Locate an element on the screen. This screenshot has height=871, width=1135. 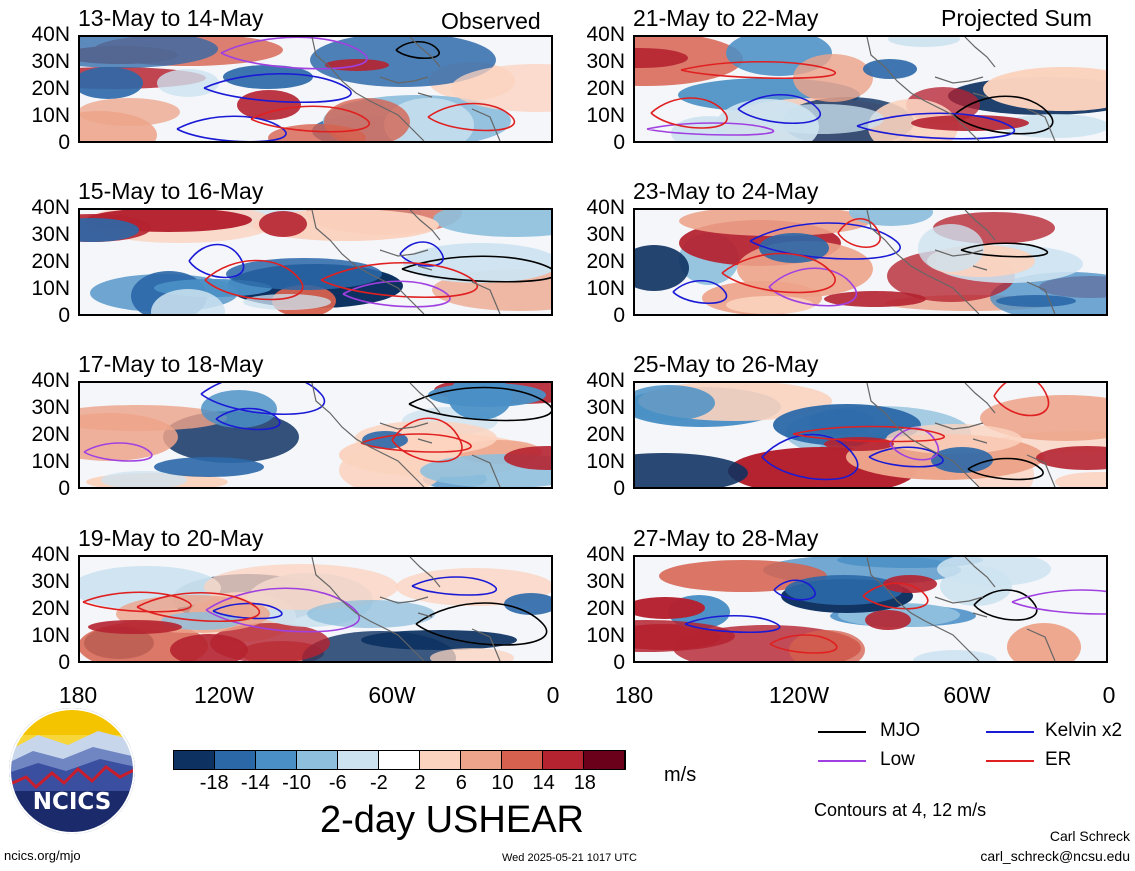
colorbar is located at coordinates (399, 760).